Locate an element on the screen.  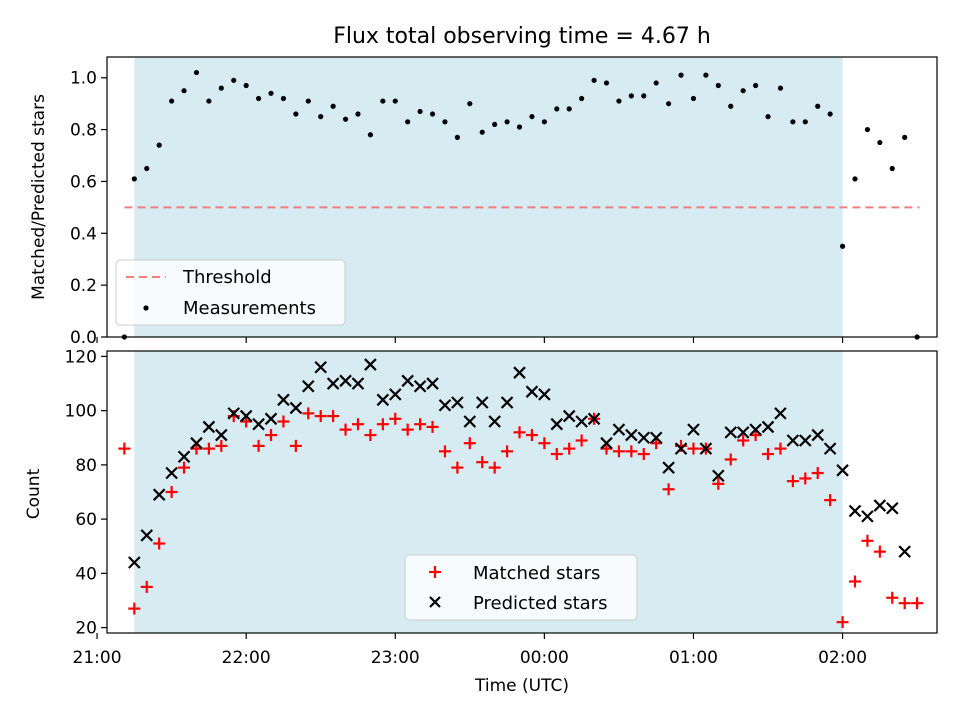
ratio-y-tick-label: 0.4 is located at coordinates (83, 234).